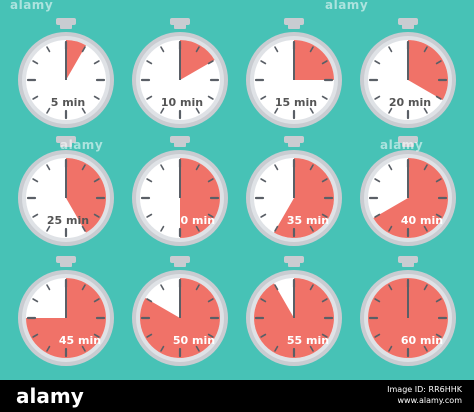  What do you see at coordinates (182, 102) in the screenshot?
I see `duration-label: 10 min` at bounding box center [182, 102].